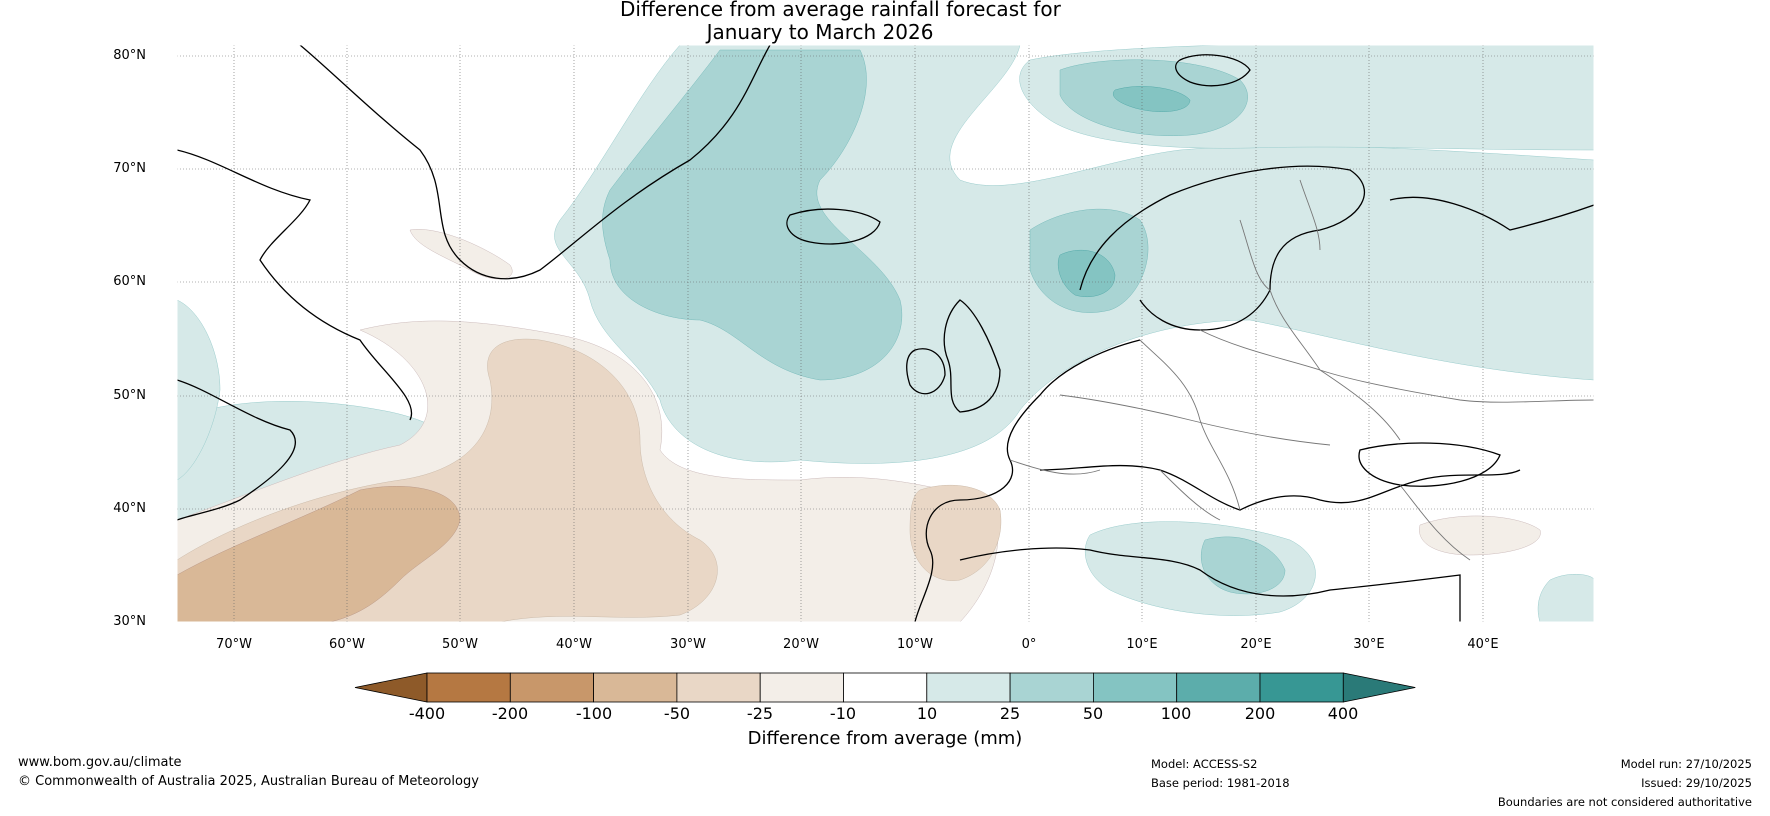  Describe the element at coordinates (820, 32) in the screenshot. I see `title-line-2: January to March 2026` at that location.